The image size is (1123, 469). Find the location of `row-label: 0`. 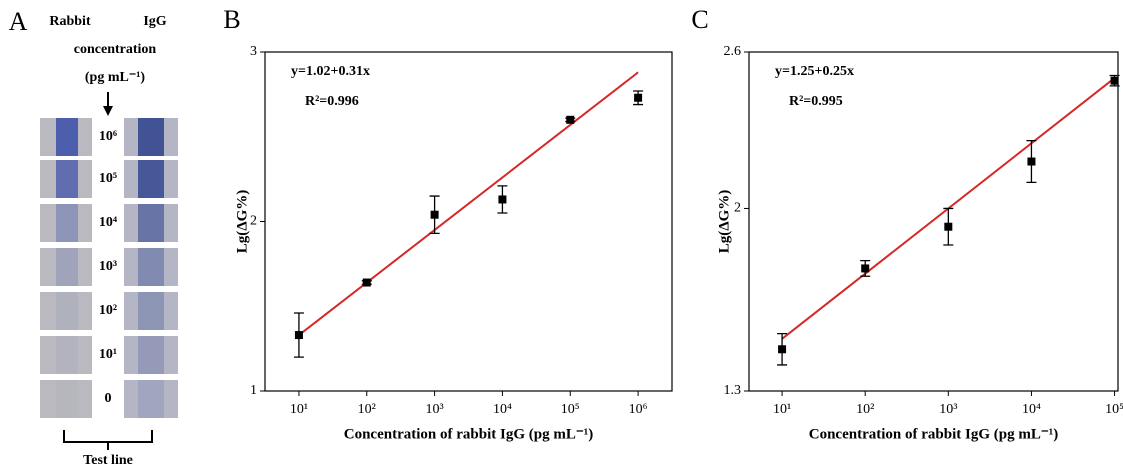

row-label: 0 is located at coordinates (108, 398).